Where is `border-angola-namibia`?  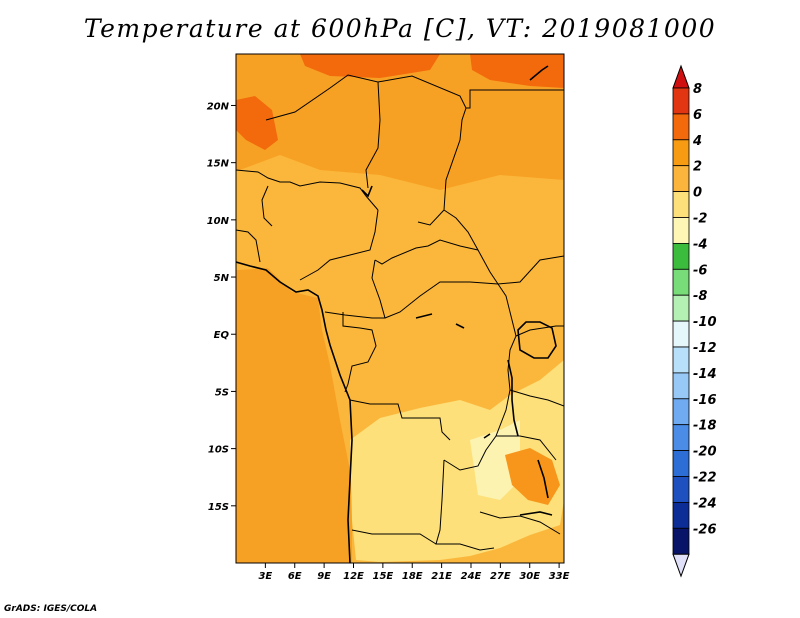
border-angola-namibia is located at coordinates (394, 537).